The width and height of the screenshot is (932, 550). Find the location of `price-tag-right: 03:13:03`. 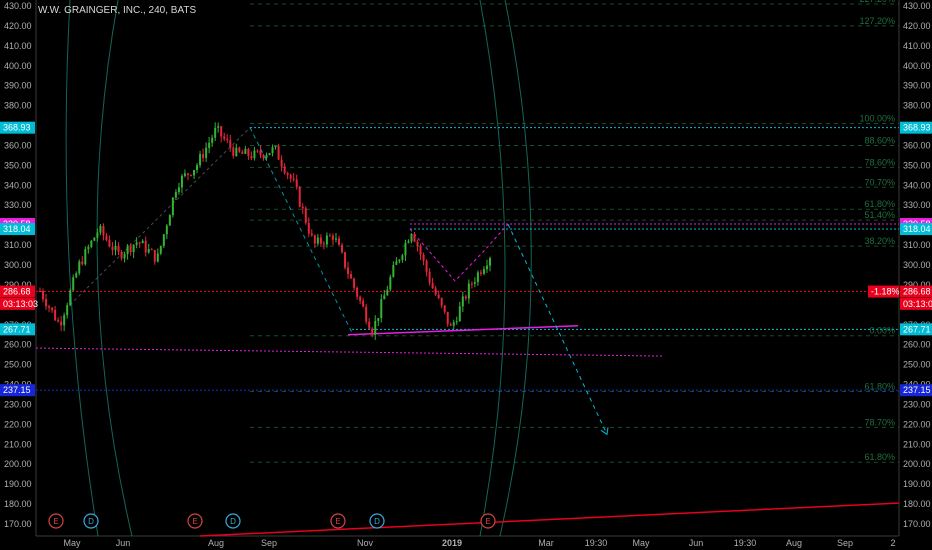

price-tag-right: 03:13:03 is located at coordinates (916, 303).